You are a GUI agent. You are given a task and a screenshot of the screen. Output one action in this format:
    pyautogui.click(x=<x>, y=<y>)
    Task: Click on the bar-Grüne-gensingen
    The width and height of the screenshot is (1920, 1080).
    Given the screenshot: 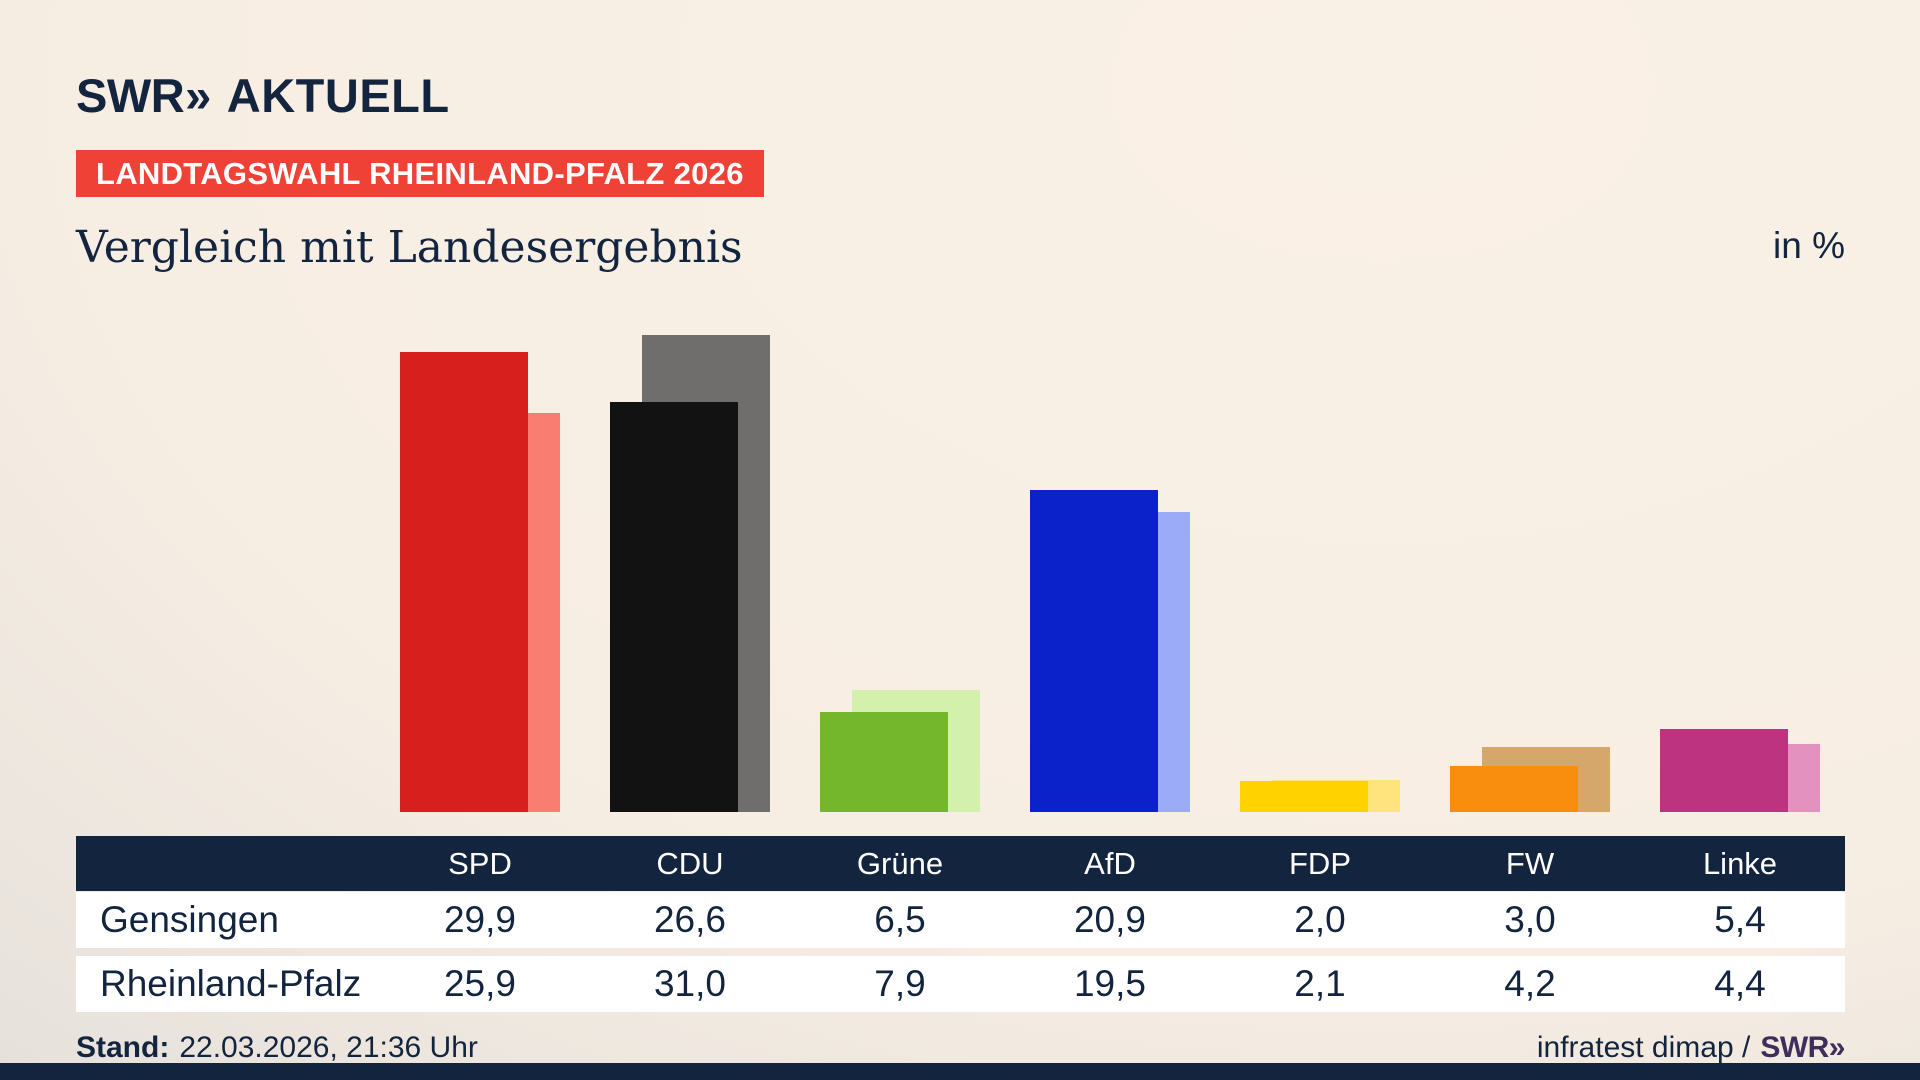 What is the action you would take?
    pyautogui.click(x=884, y=762)
    